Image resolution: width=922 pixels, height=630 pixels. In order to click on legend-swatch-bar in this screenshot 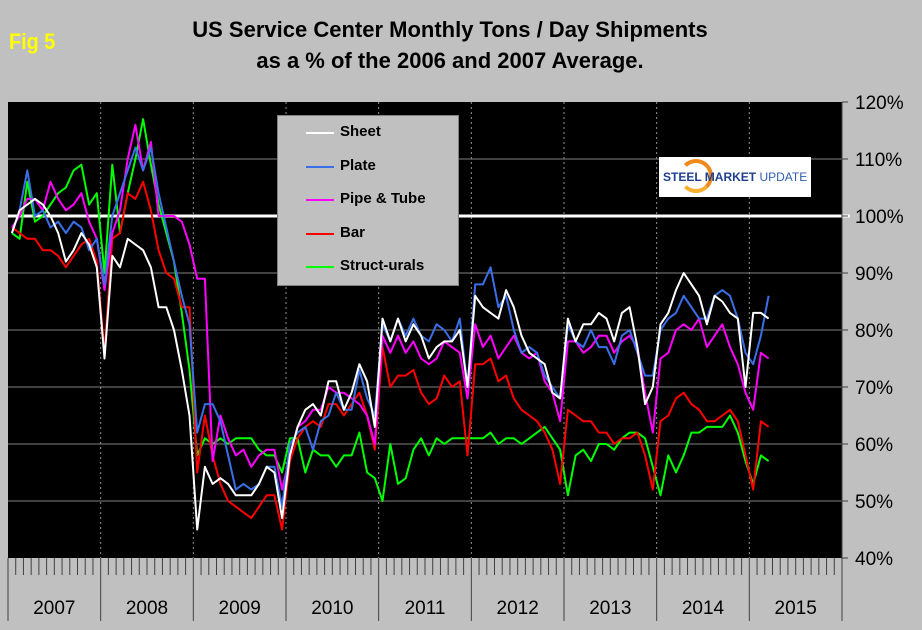, I will do `click(320, 234)`.